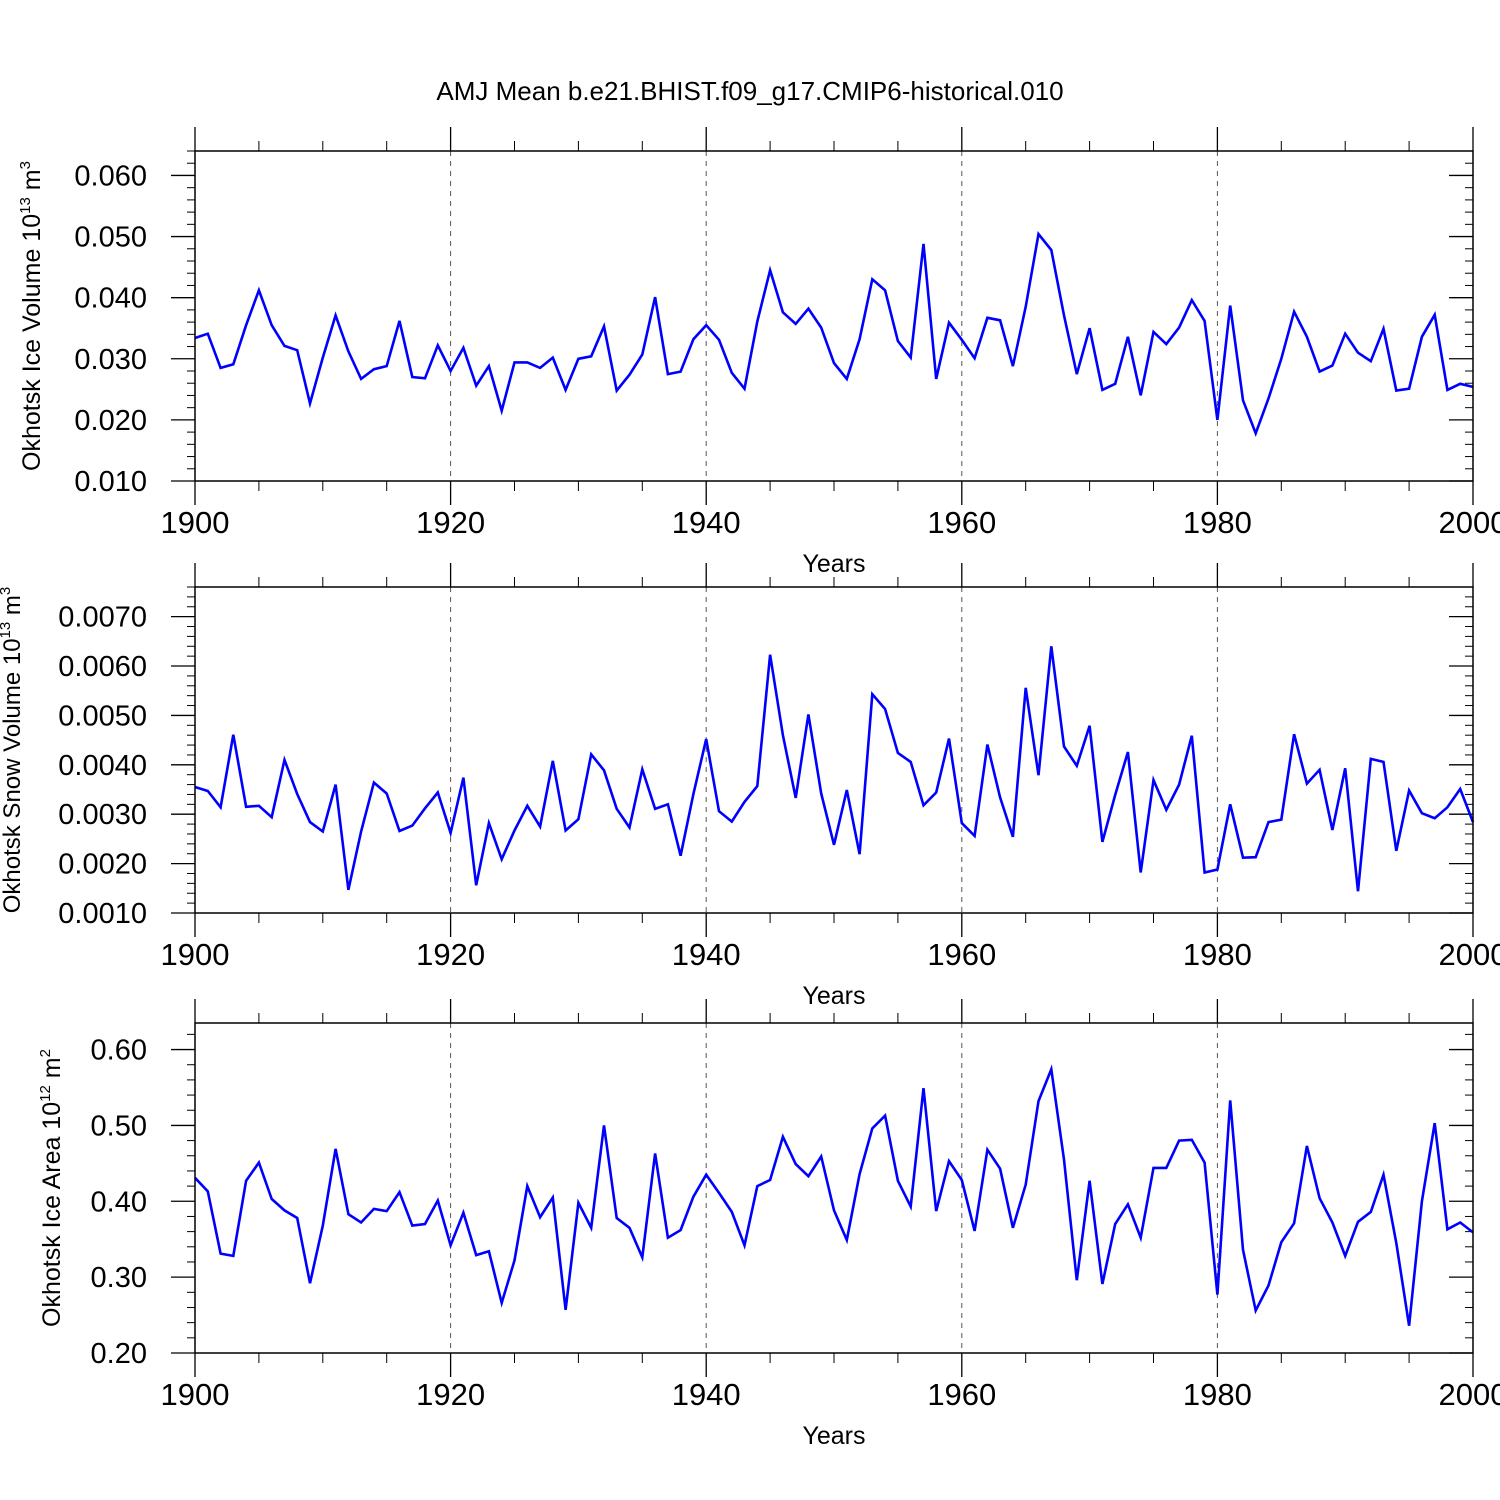  Describe the element at coordinates (961, 522) in the screenshot. I see `x-tick-label: 1960` at that location.